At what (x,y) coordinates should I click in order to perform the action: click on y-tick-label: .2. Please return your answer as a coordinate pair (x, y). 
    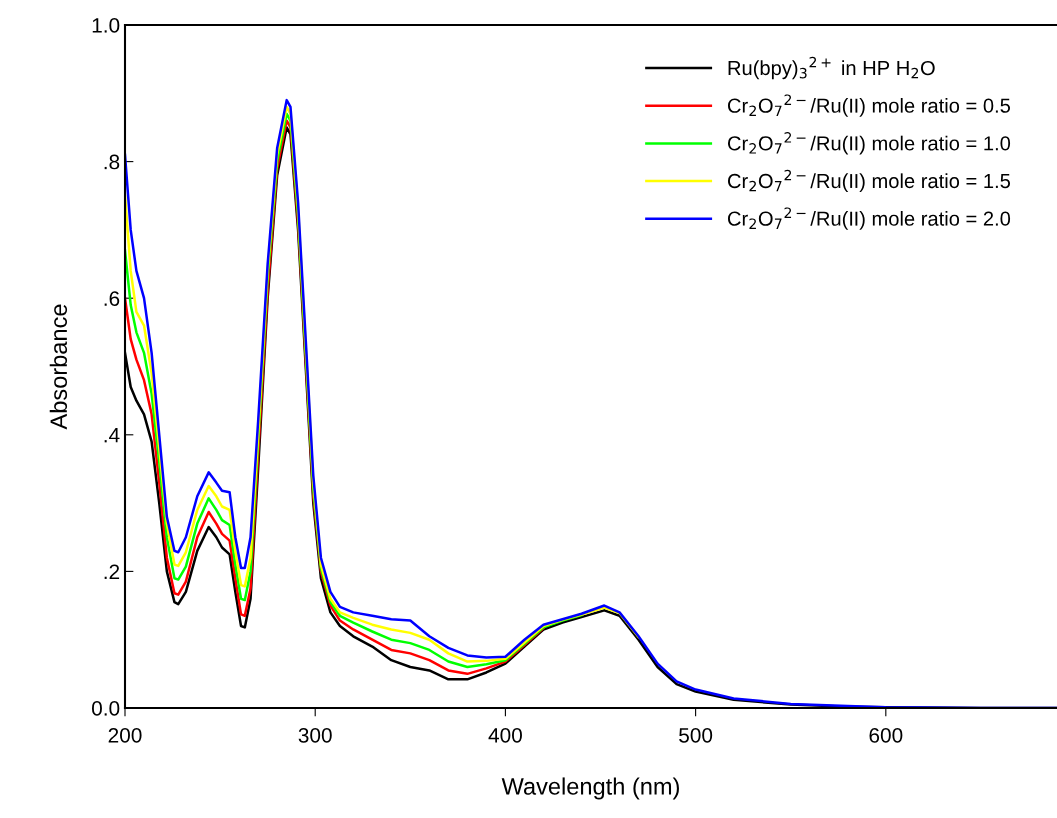
    Looking at the image, I should click on (112, 571).